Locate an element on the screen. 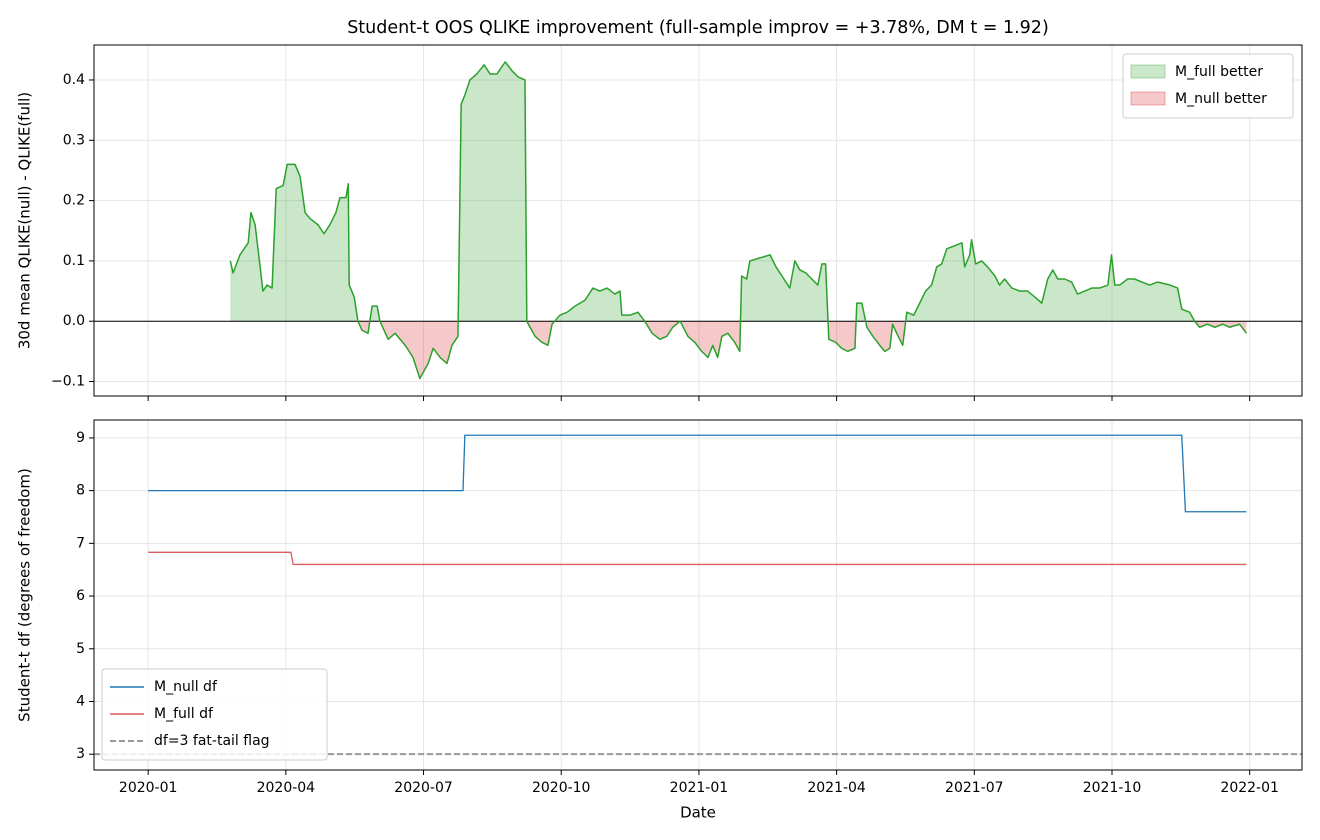 Image resolution: width=1320 pixels, height=840 pixels. legend-label: M_full better is located at coordinates (1219, 72).